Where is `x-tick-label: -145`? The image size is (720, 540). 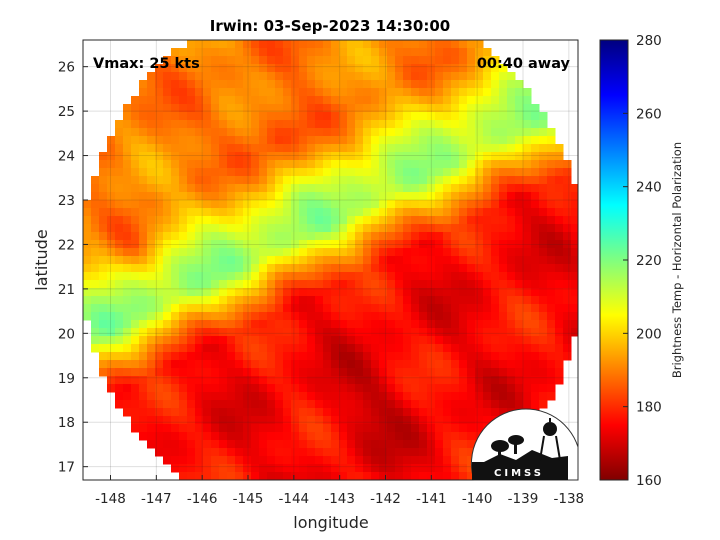
x-tick-label: -145 is located at coordinates (248, 499).